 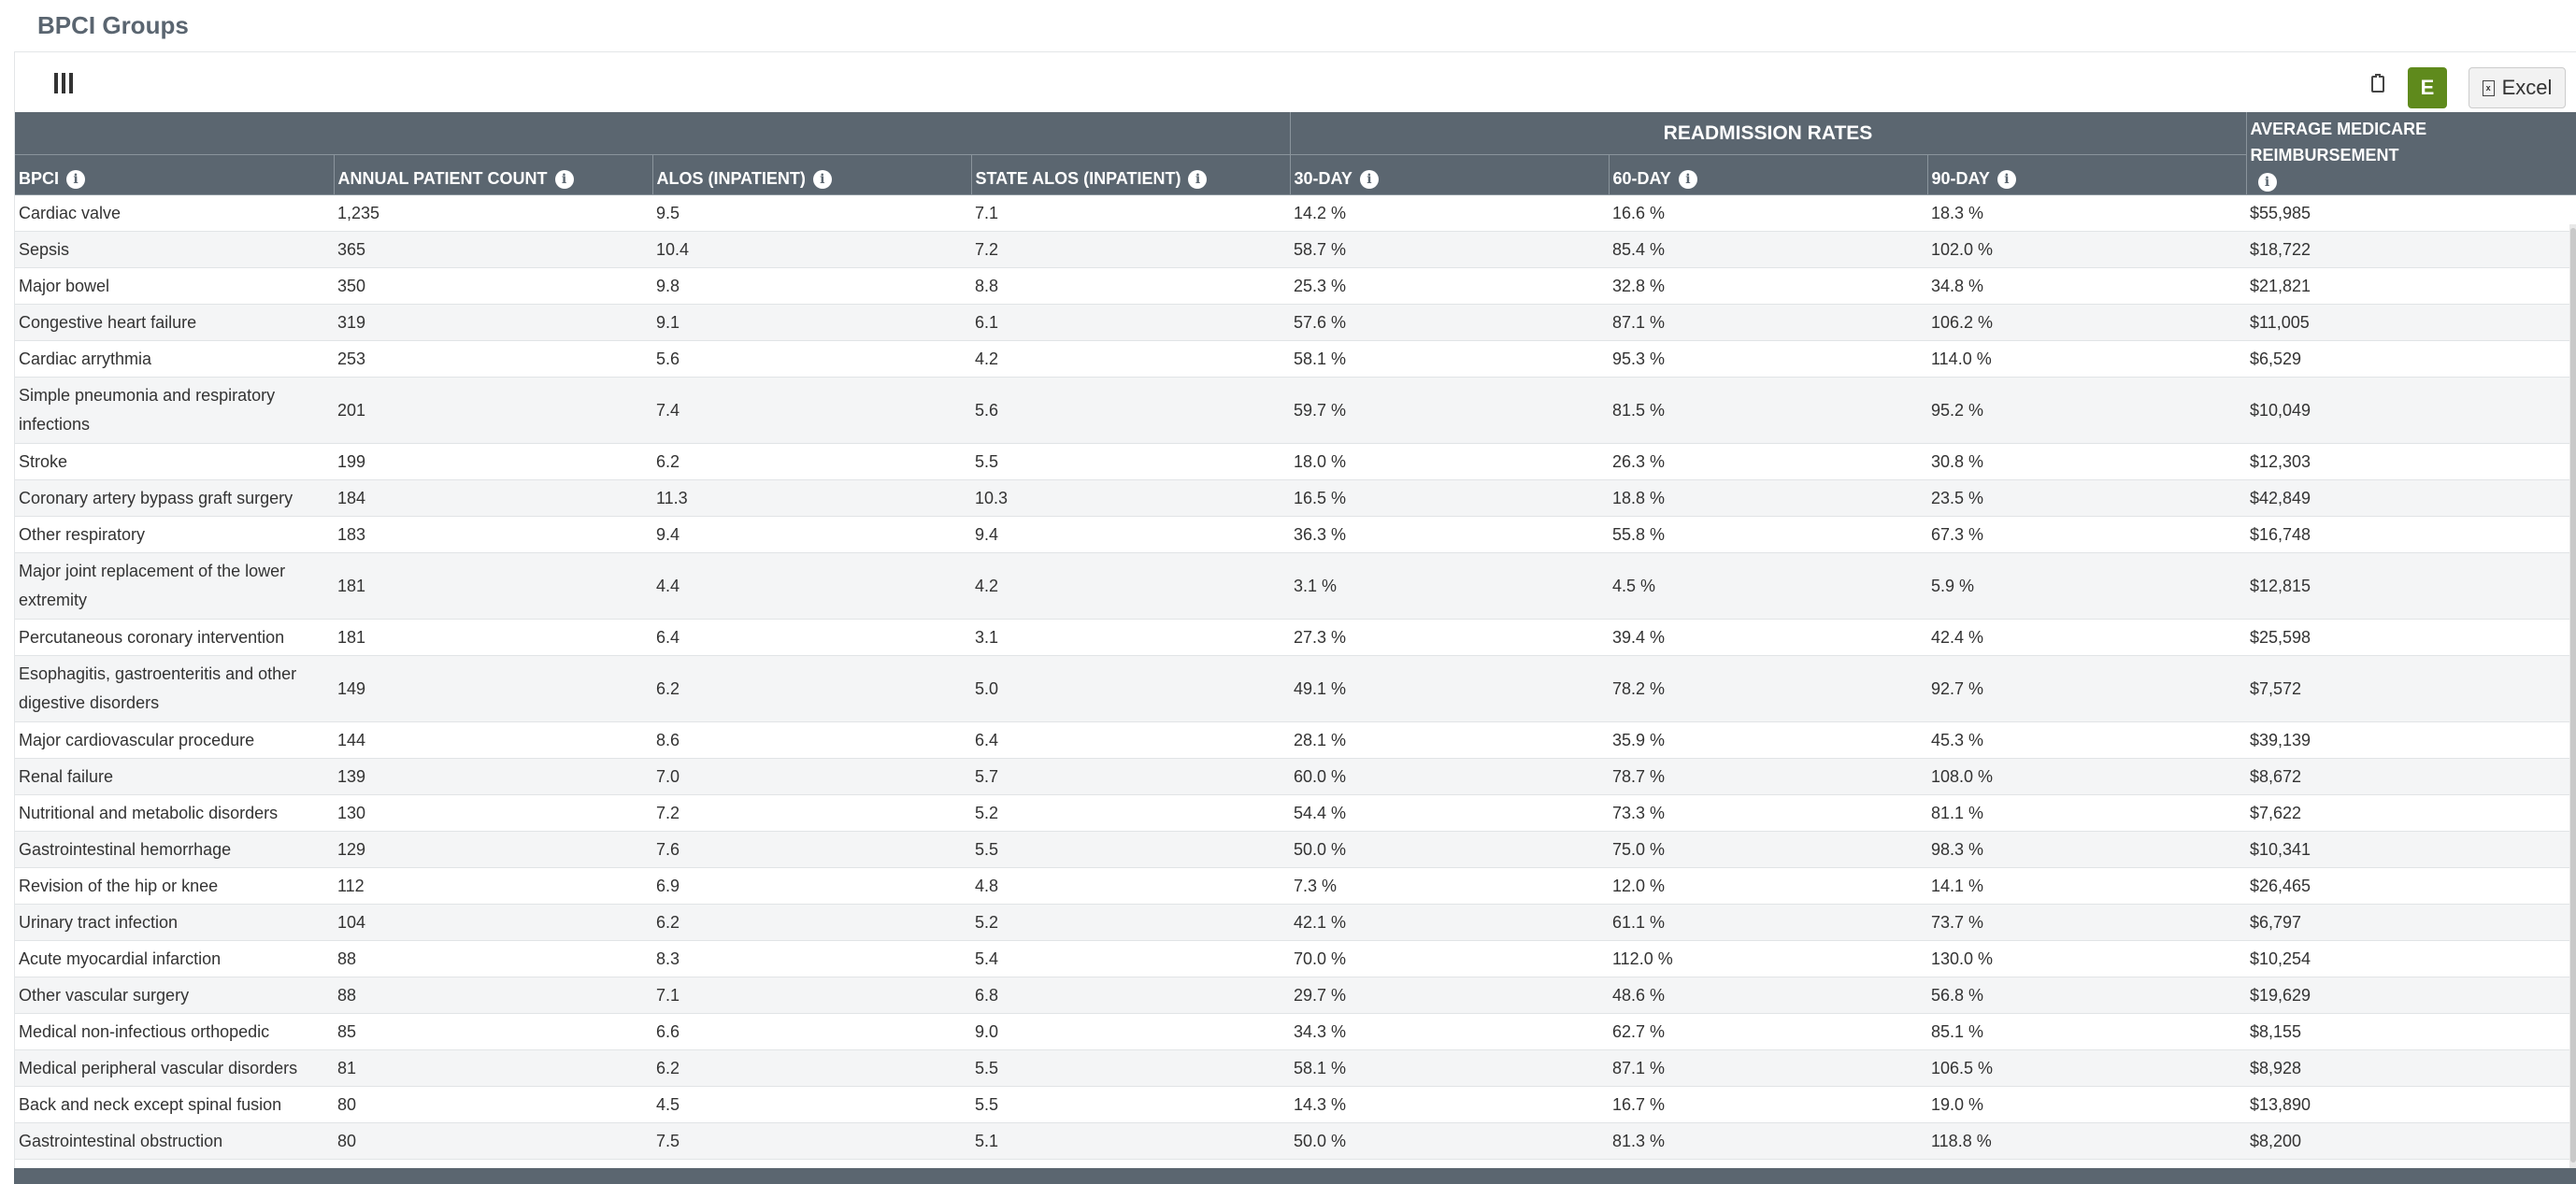 What do you see at coordinates (1130, 922) in the screenshot?
I see `cell-state-alos: 5.2` at bounding box center [1130, 922].